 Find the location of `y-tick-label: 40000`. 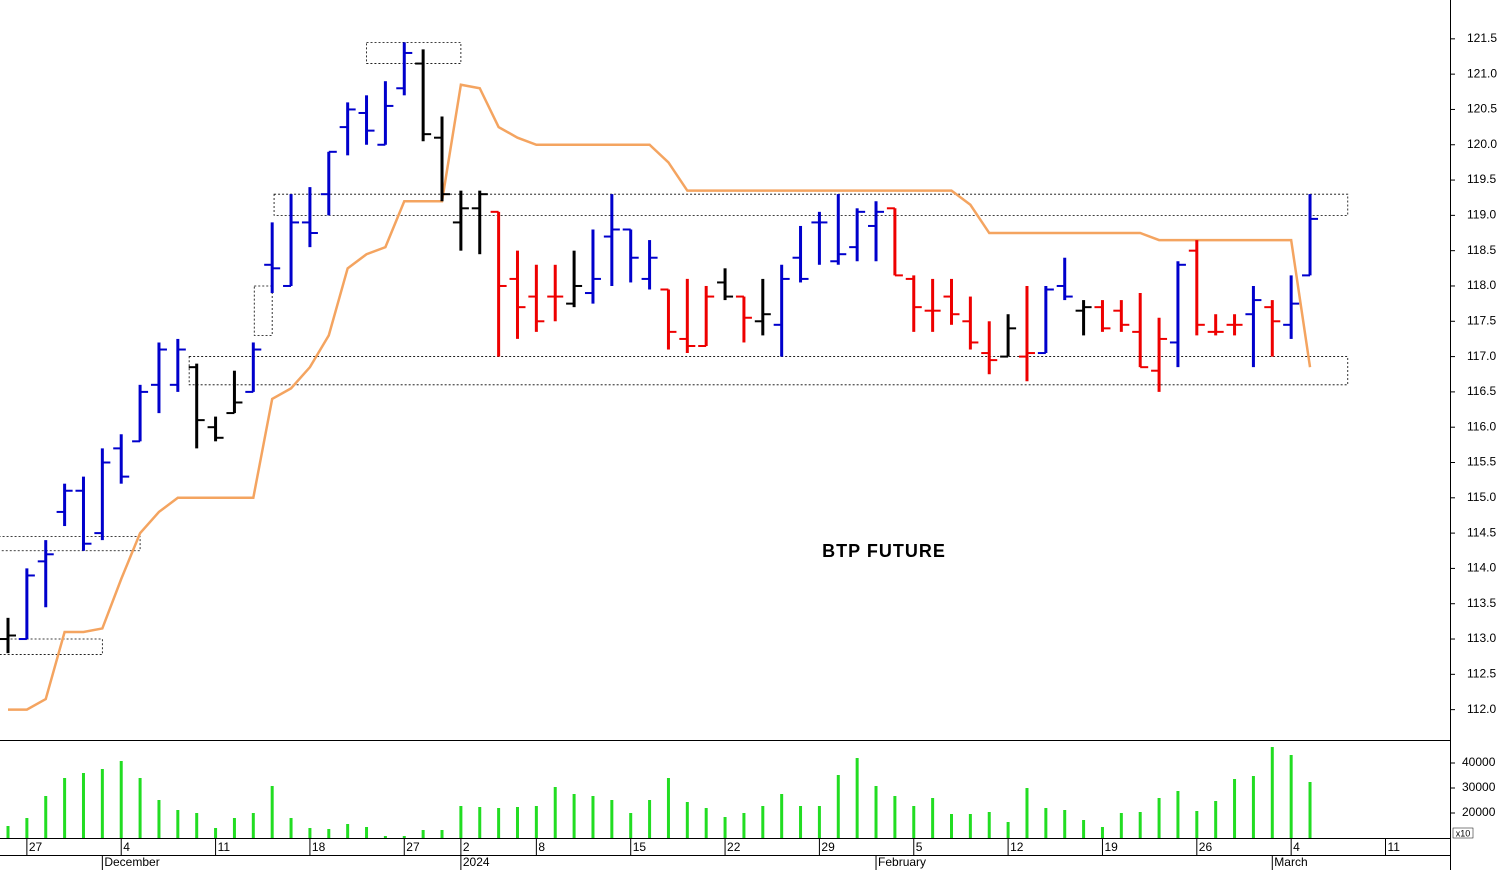

y-tick-label: 40000 is located at coordinates (1479, 762).